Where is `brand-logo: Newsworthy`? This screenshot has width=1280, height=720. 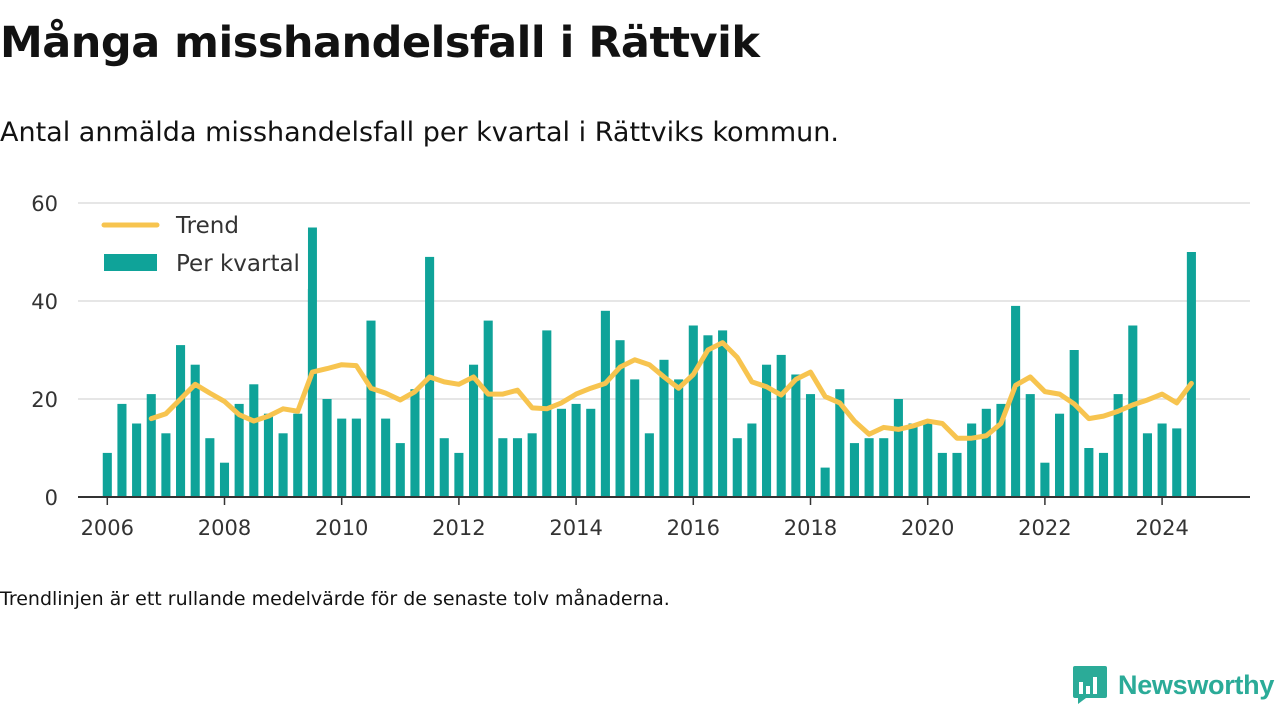
brand-logo: Newsworthy is located at coordinates (1173, 685).